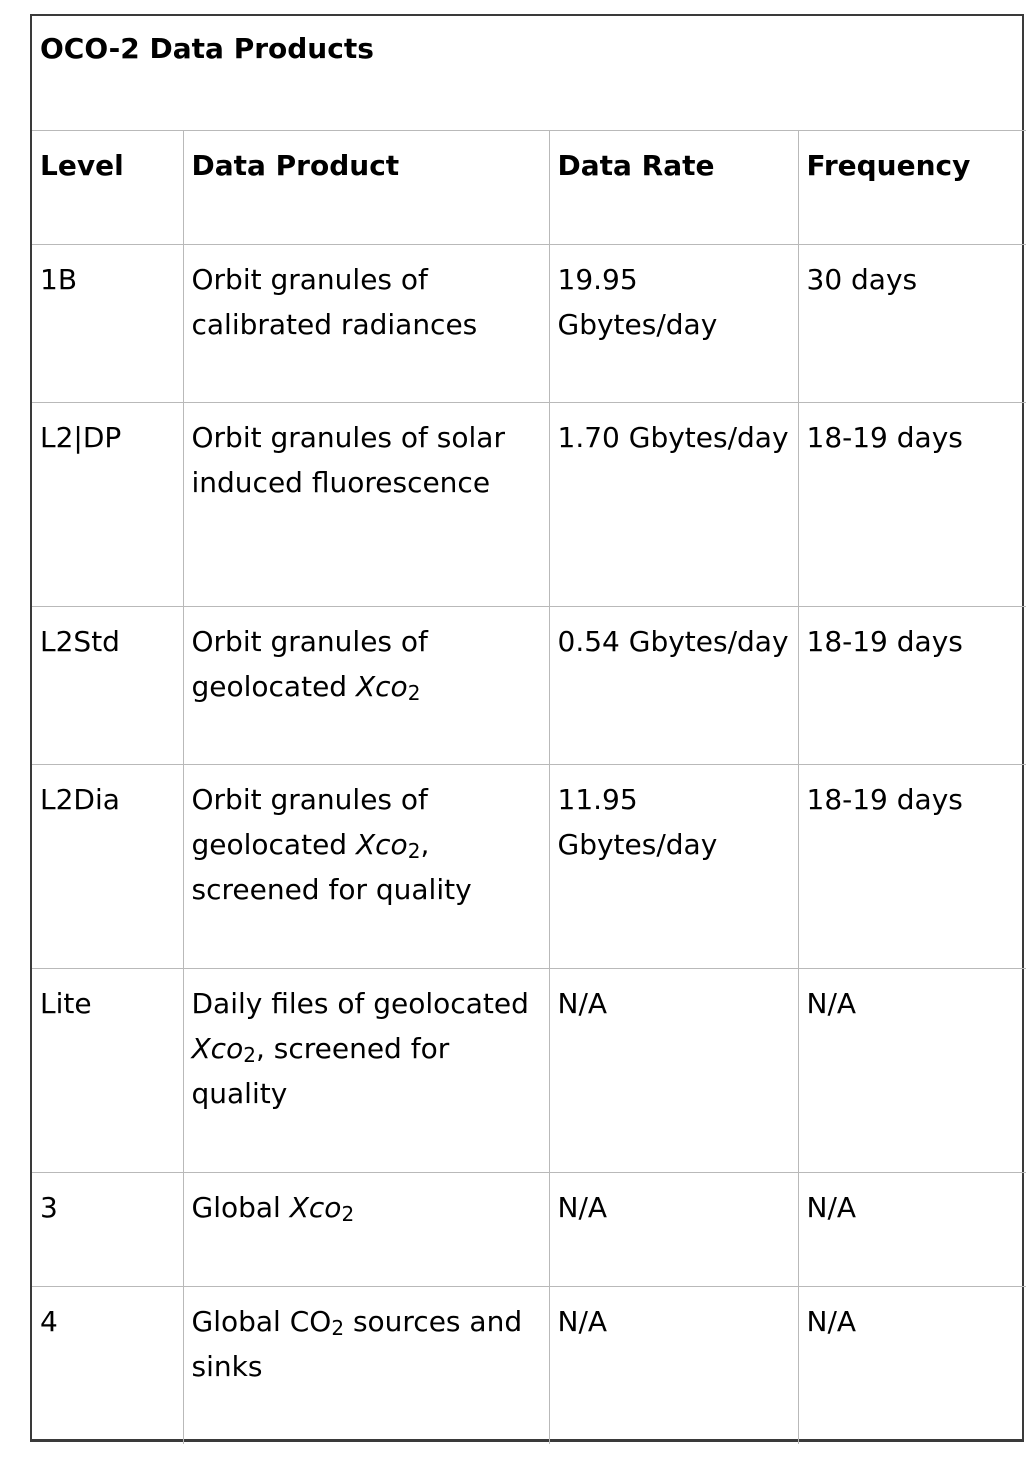 Image resolution: width=1036 pixels, height=1463 pixels. I want to click on cell-level: Lite, so click(108, 1070).